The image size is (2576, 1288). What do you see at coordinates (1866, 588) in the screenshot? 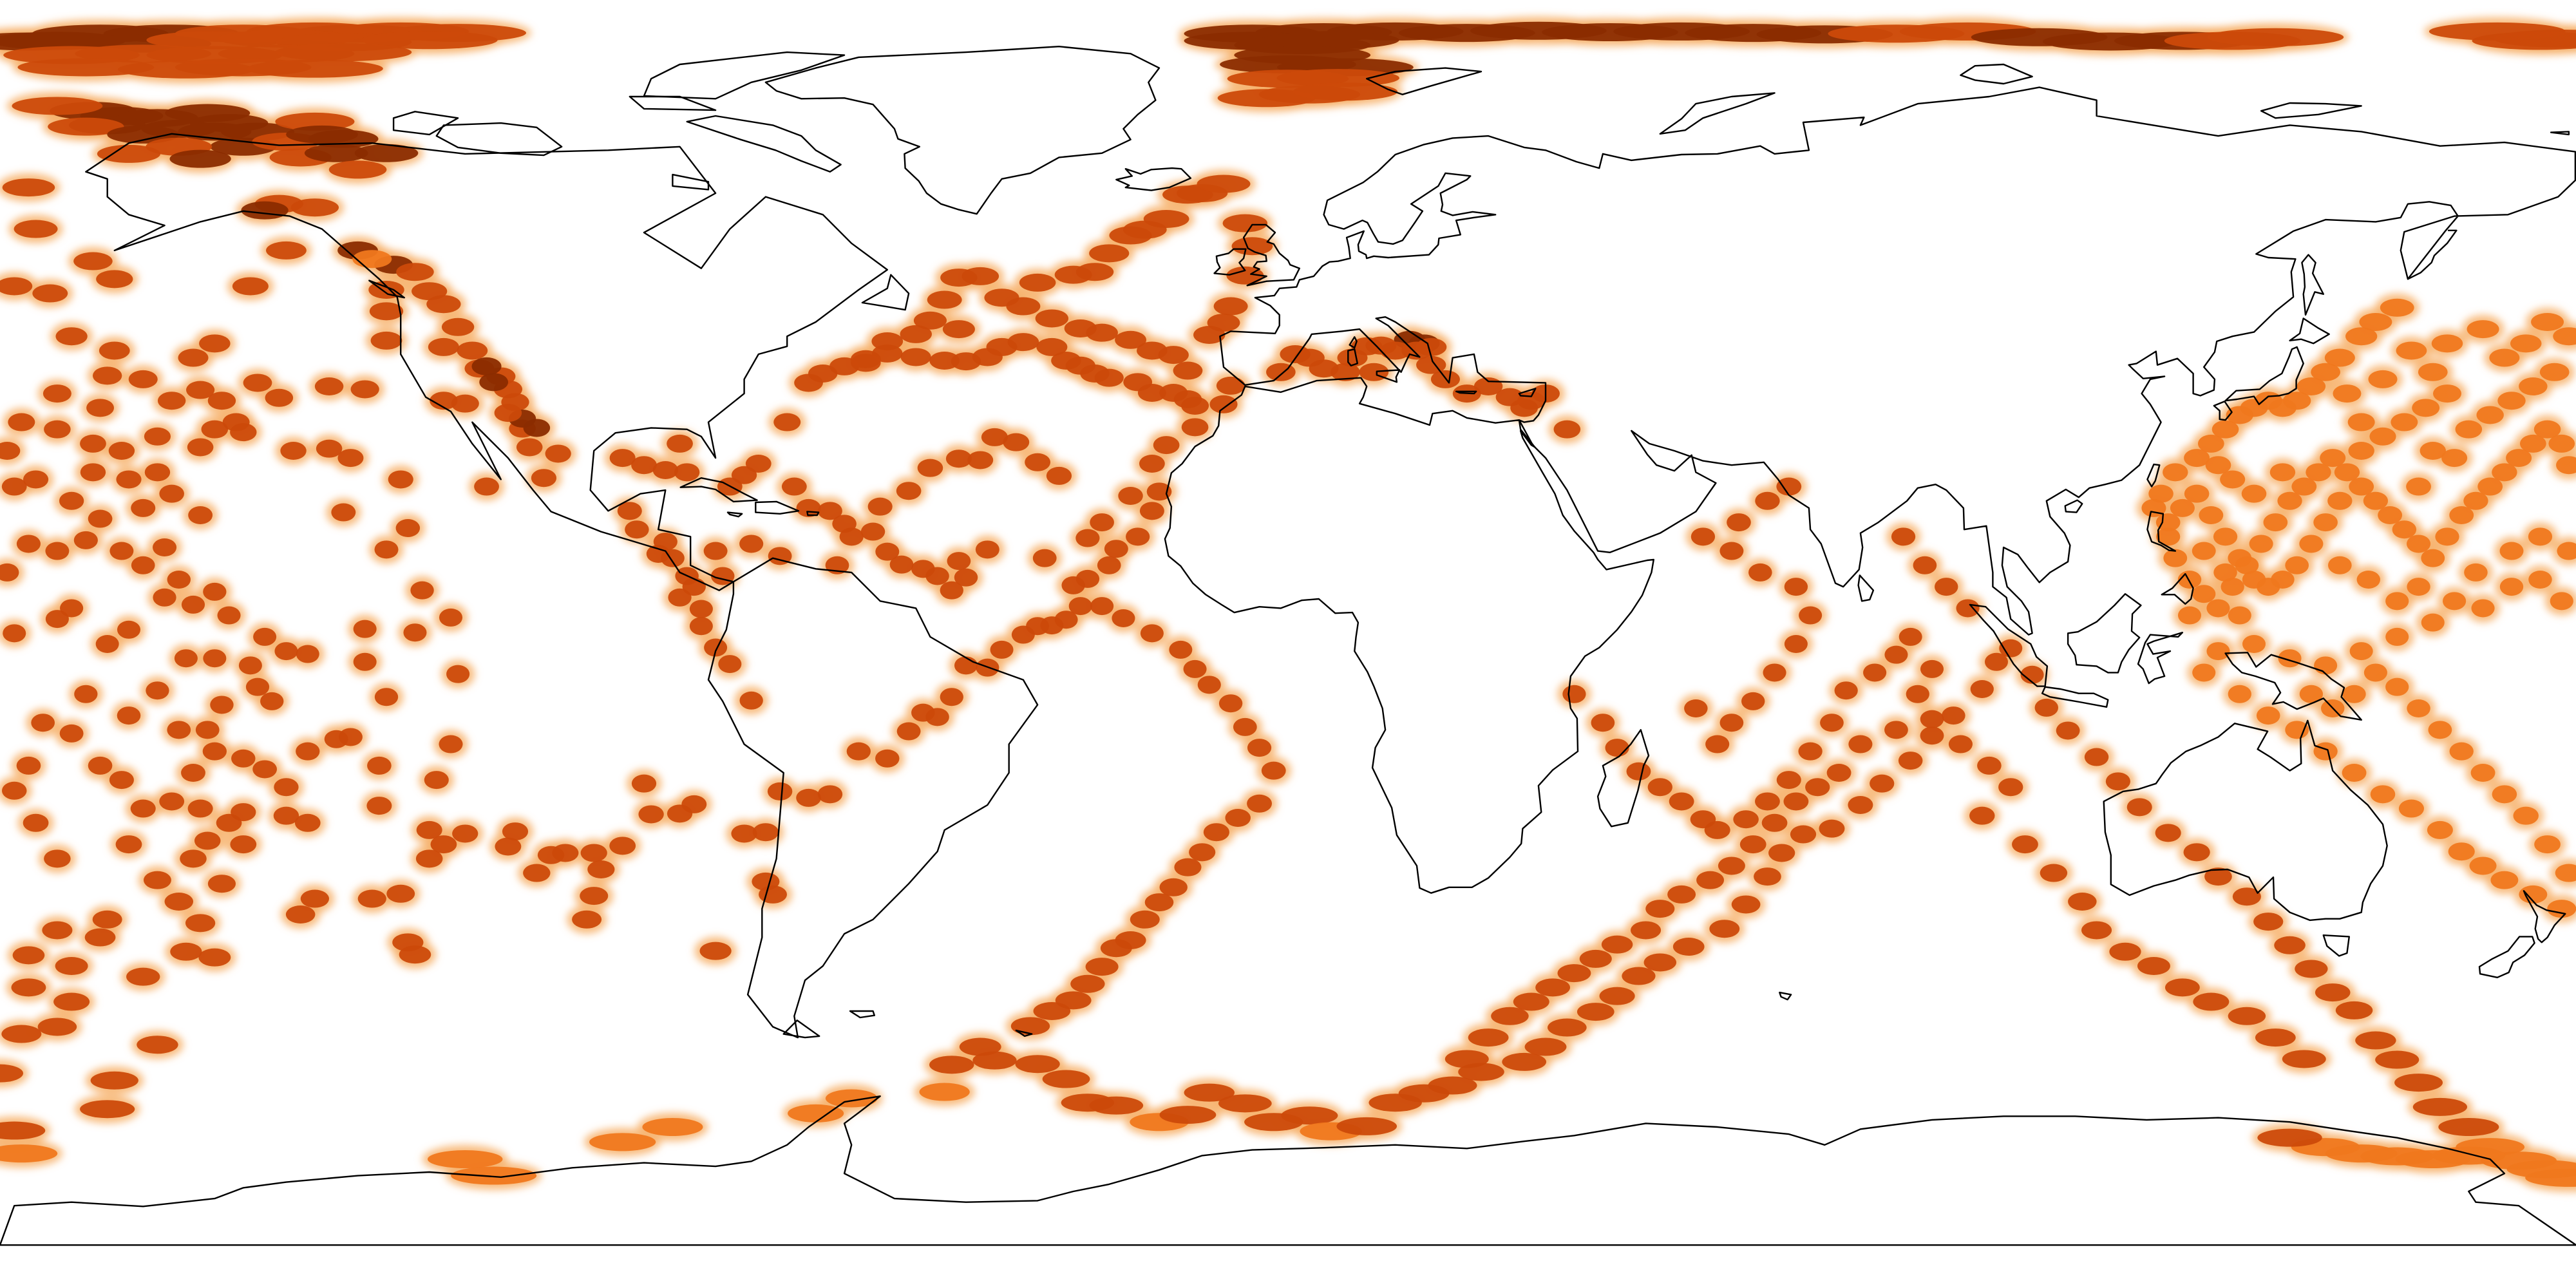
I see `coastline-sri-lanka` at bounding box center [1866, 588].